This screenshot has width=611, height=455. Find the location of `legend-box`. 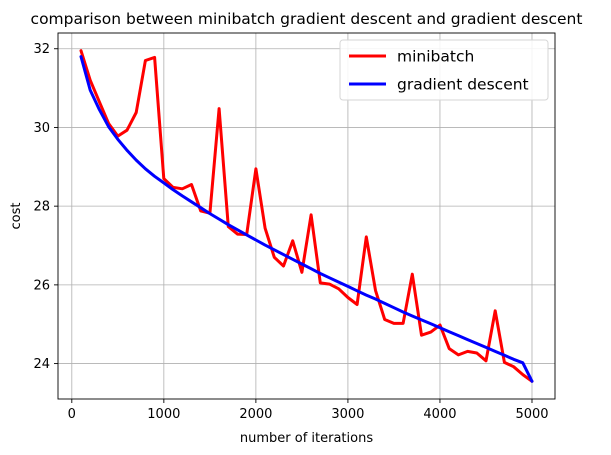

legend-box is located at coordinates (444, 70).